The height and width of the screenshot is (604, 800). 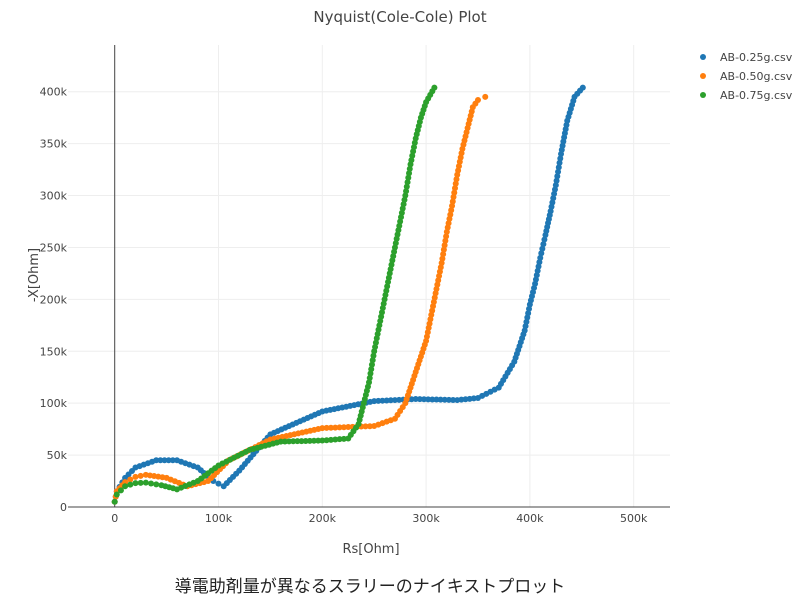 I want to click on x-tick-label: 300k, so click(x=426, y=518).